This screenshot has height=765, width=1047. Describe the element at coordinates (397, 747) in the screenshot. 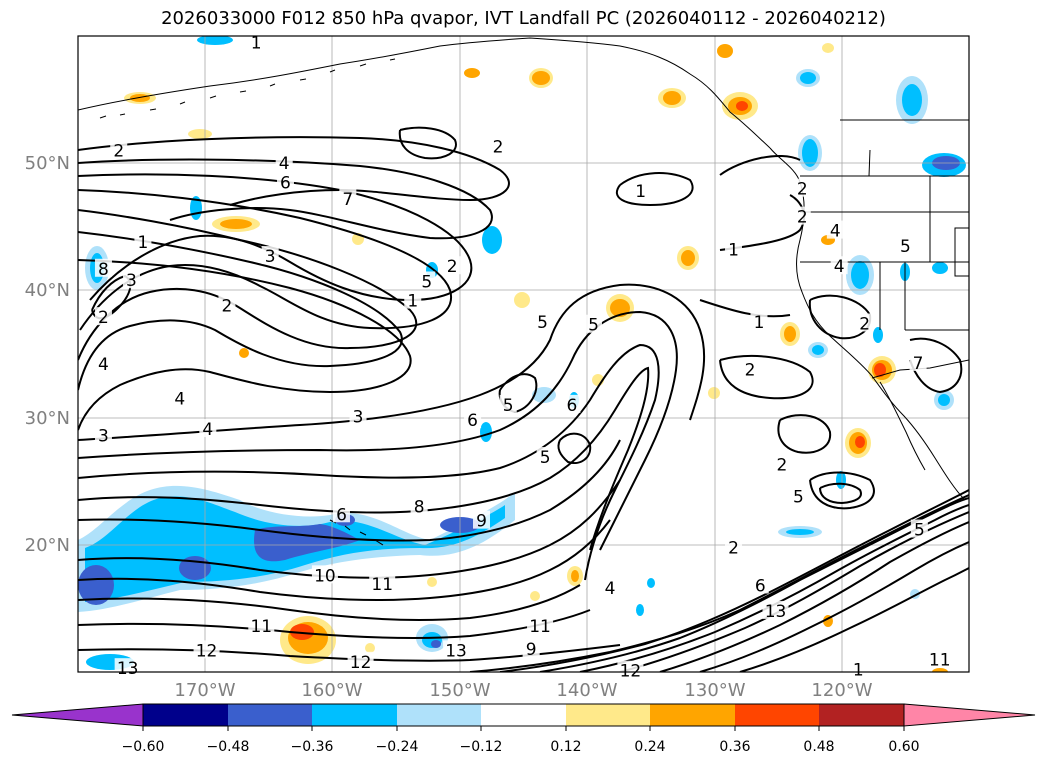

I see `colorbar-label: −0.24` at that location.